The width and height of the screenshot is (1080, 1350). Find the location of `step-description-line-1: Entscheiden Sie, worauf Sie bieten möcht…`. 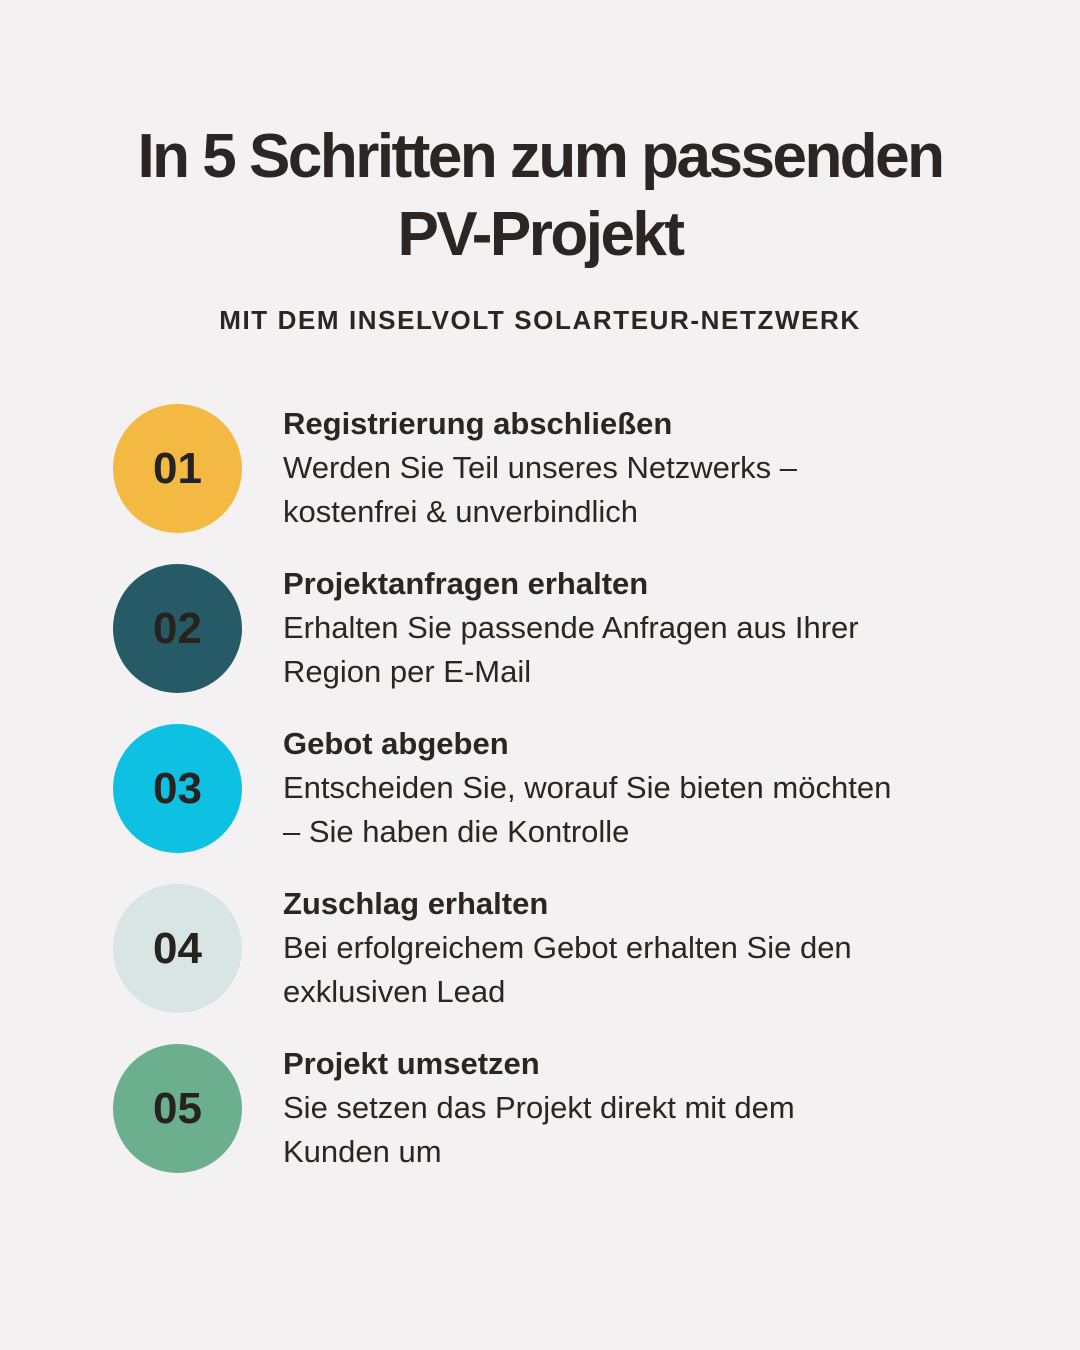

step-description-line-1: Entscheiden Sie, worauf Sie bieten möcht… is located at coordinates (587, 787).